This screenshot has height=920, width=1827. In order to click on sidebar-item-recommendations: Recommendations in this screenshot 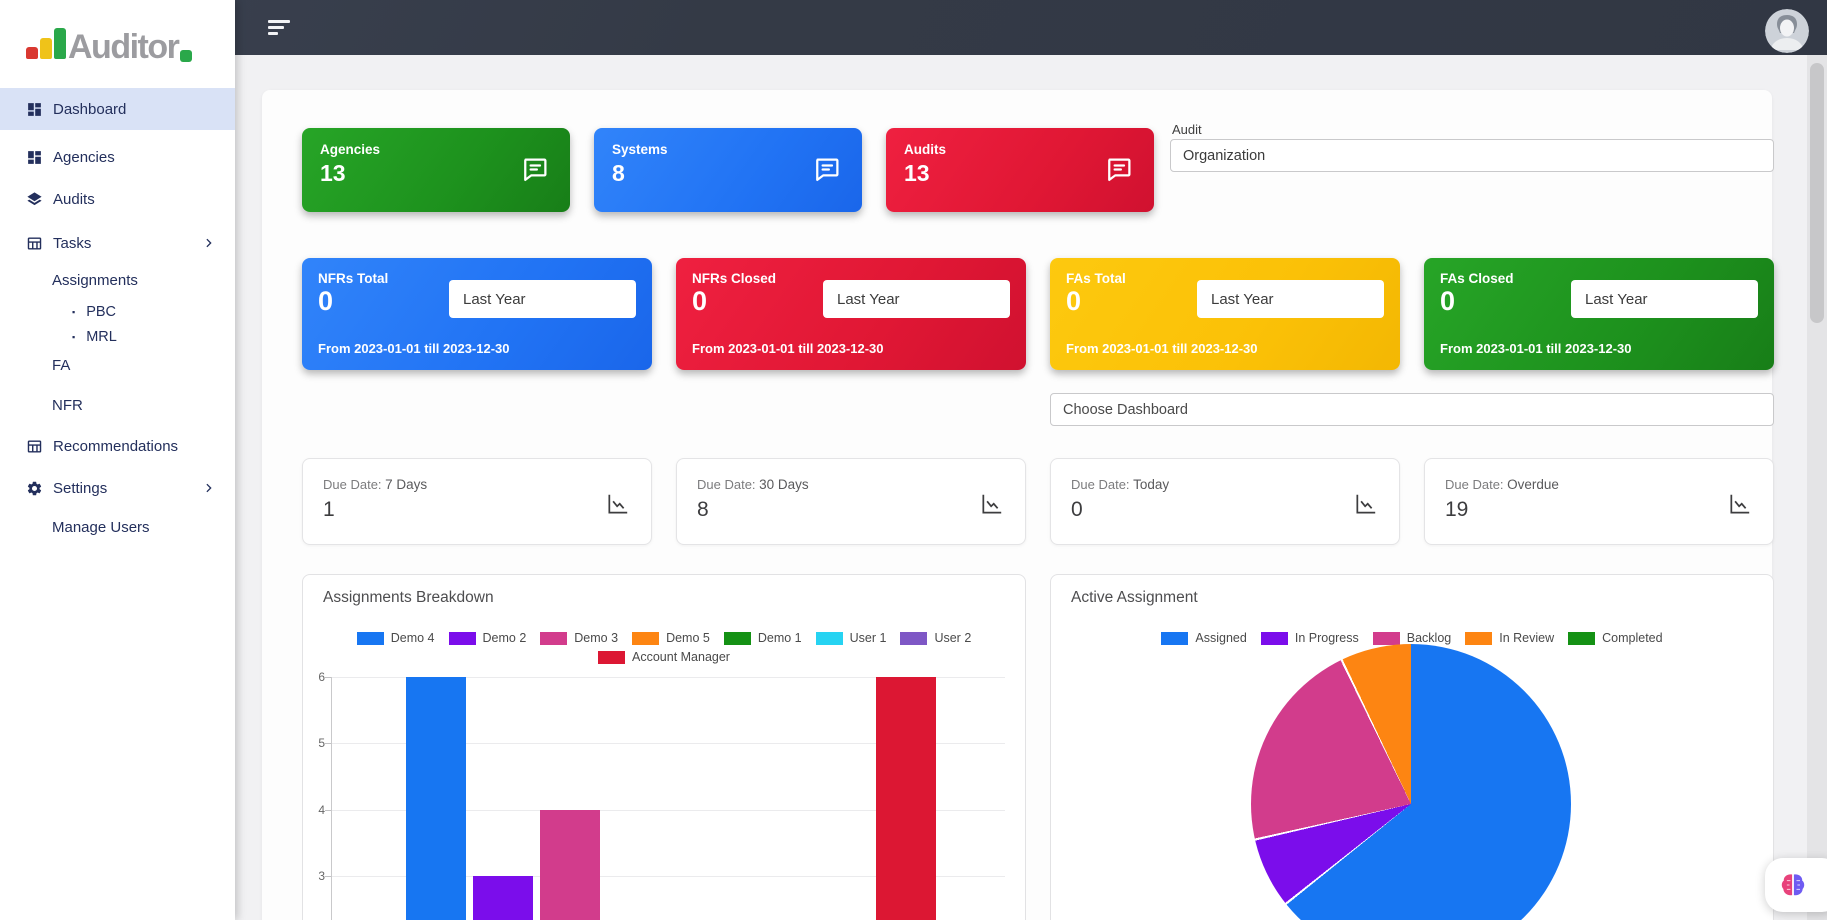, I will do `click(117, 446)`.